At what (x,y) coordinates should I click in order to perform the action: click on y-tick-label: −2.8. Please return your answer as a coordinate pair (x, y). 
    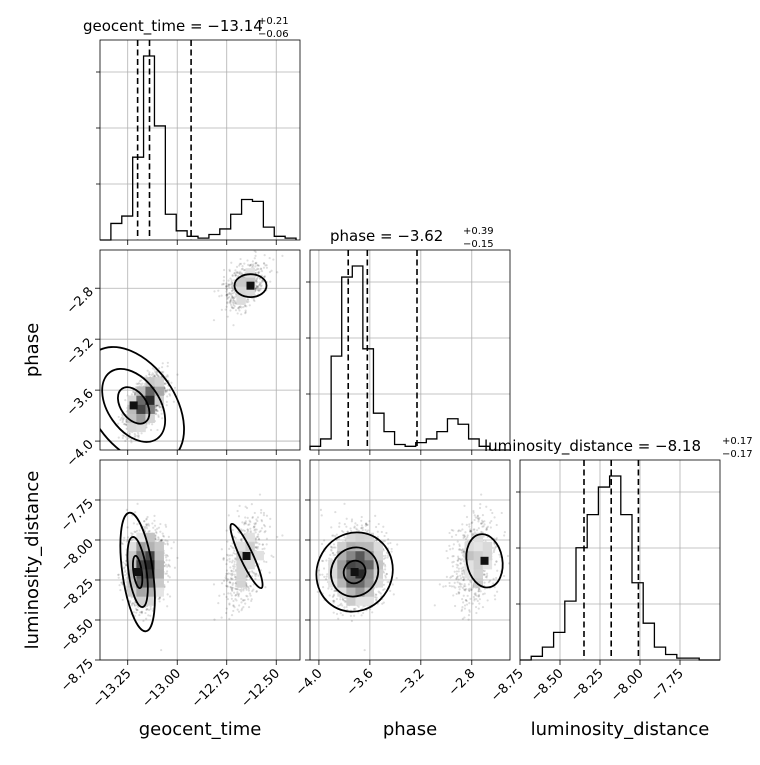
    Looking at the image, I should click on (80, 300).